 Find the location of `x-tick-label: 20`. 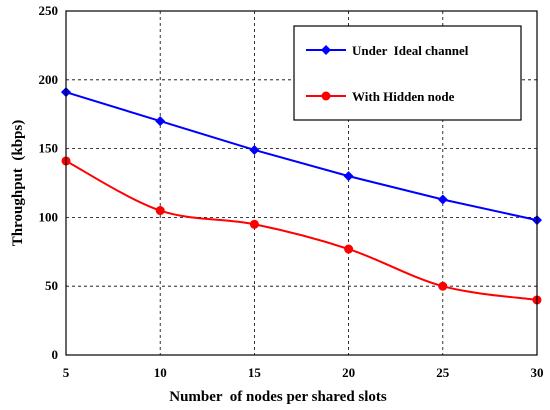

x-tick-label: 20 is located at coordinates (348, 372).